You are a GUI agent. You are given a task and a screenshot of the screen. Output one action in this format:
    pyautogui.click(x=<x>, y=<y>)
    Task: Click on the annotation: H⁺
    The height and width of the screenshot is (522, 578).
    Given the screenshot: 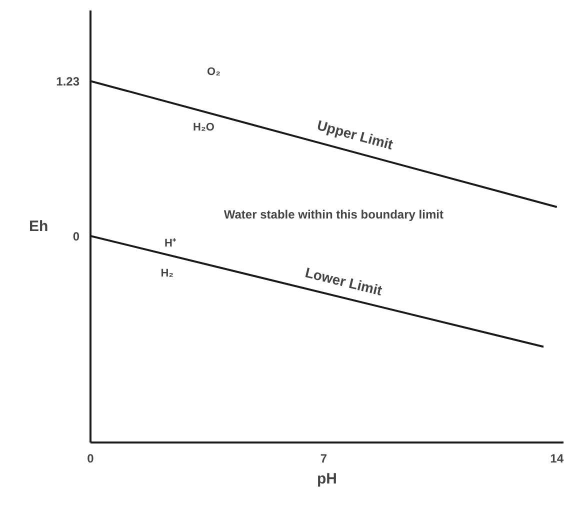 What is the action you would take?
    pyautogui.click(x=170, y=244)
    